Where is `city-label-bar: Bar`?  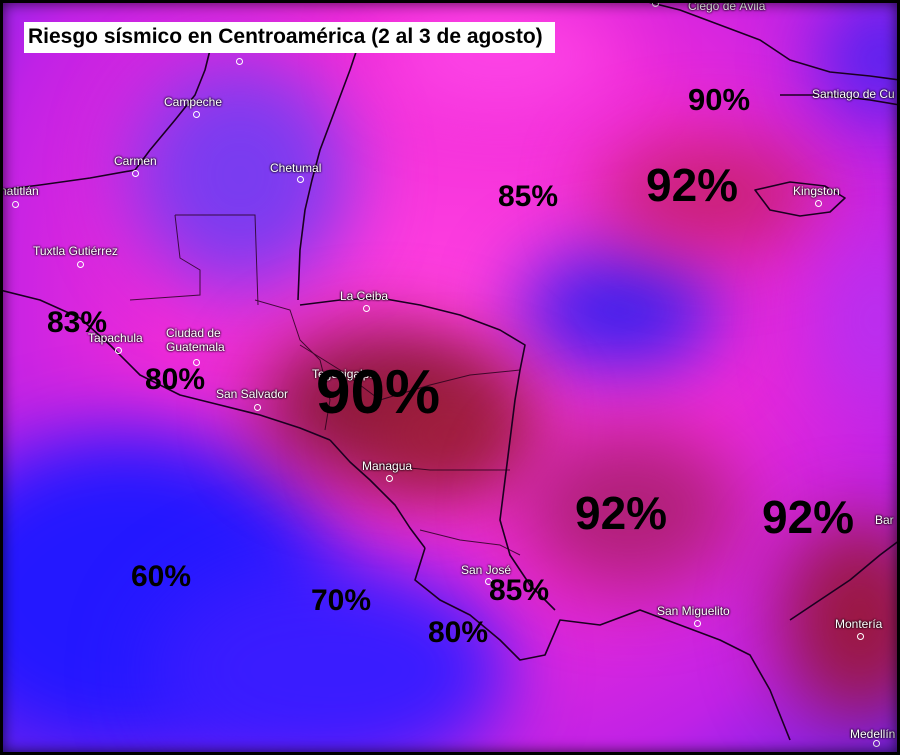 city-label-bar: Bar is located at coordinates (884, 520).